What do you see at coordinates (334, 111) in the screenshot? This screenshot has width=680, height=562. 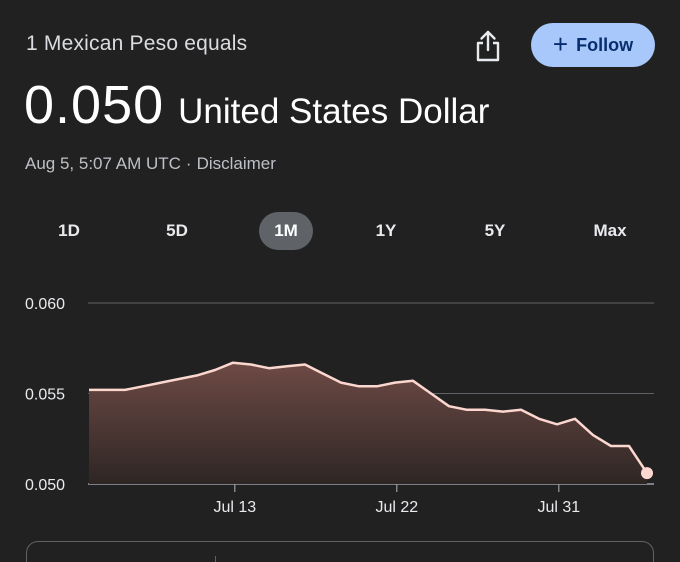 I see `target-currency-name: United States Dollar` at bounding box center [334, 111].